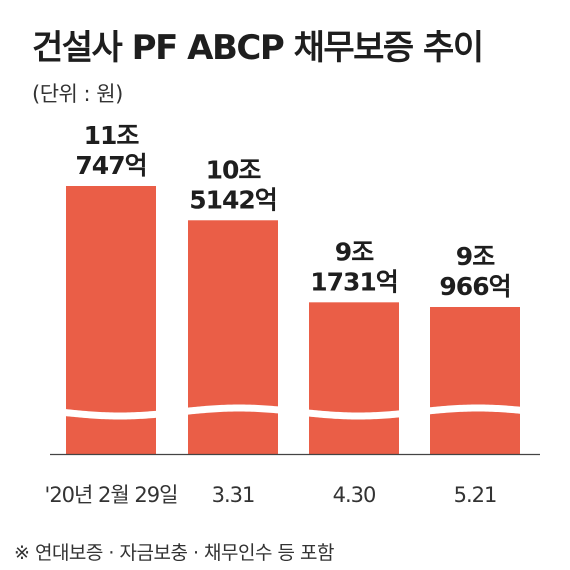 The height and width of the screenshot is (570, 570). Describe the element at coordinates (110, 165) in the screenshot. I see `bar-1-value-label-line2: 747억` at that location.